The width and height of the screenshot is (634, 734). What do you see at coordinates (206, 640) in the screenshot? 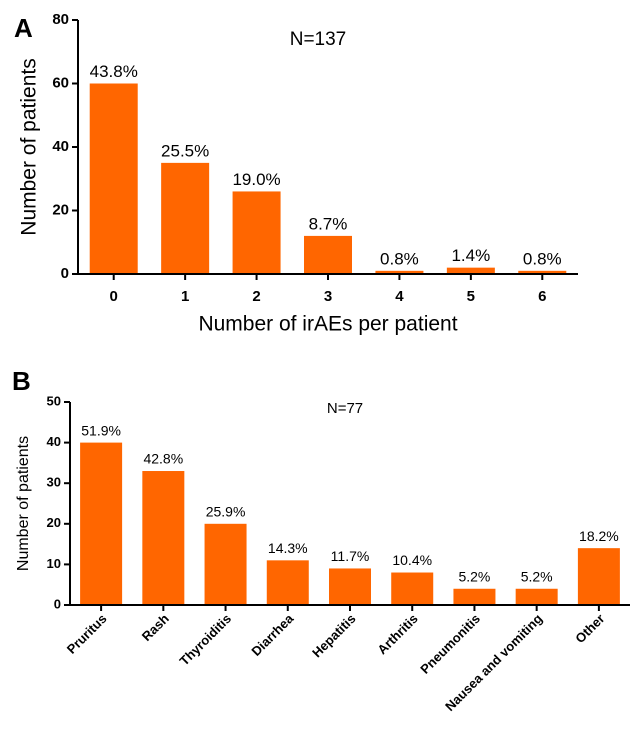
I see `x-tick-label: Thyroiditis` at bounding box center [206, 640].